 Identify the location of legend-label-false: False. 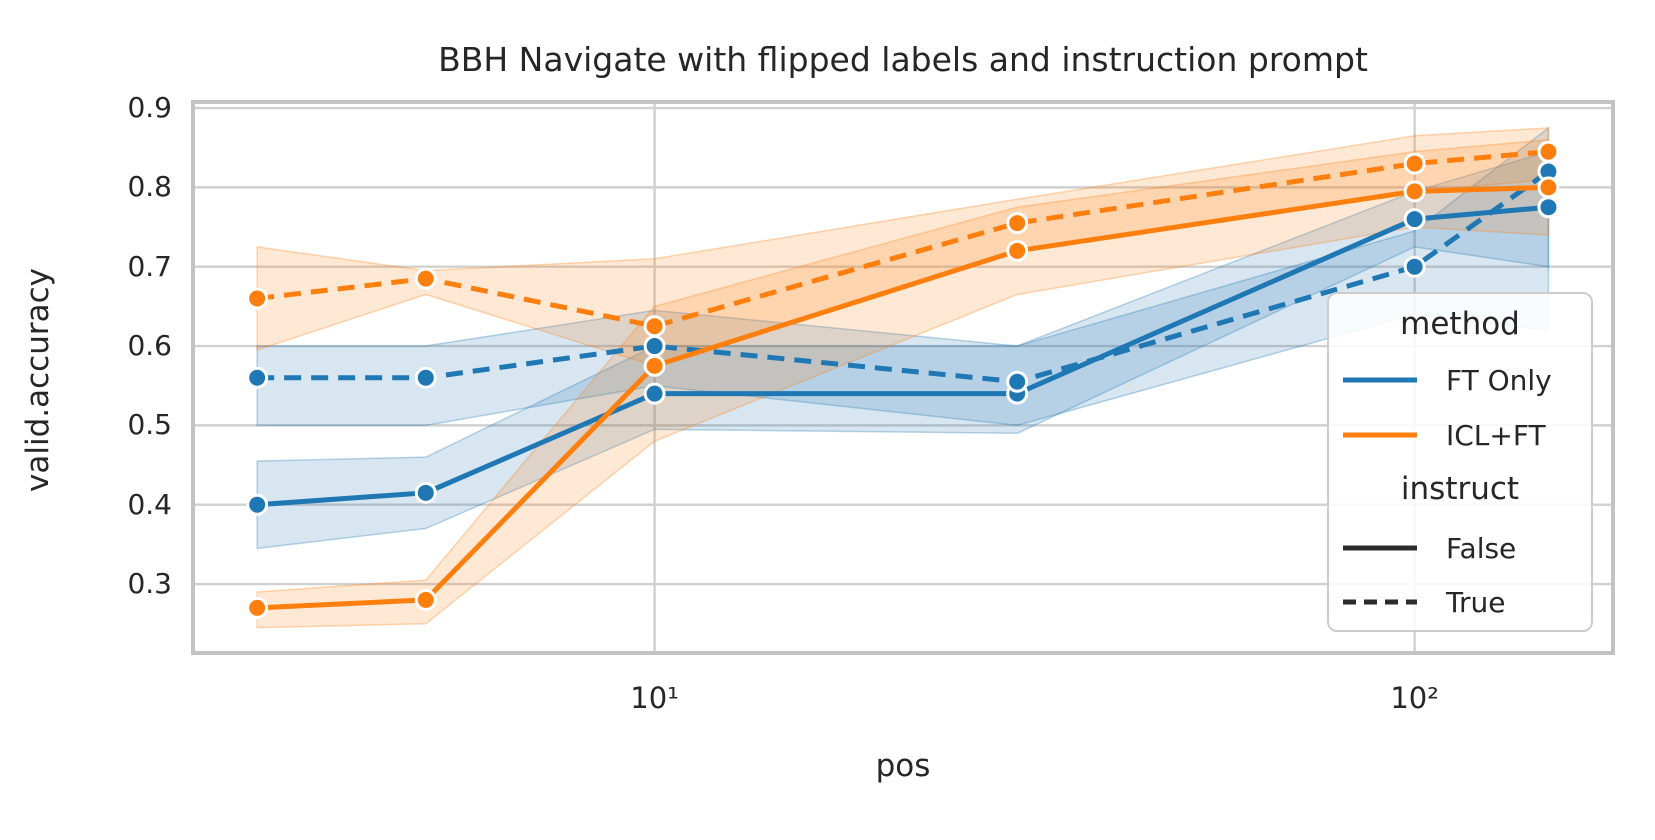
(1481, 548).